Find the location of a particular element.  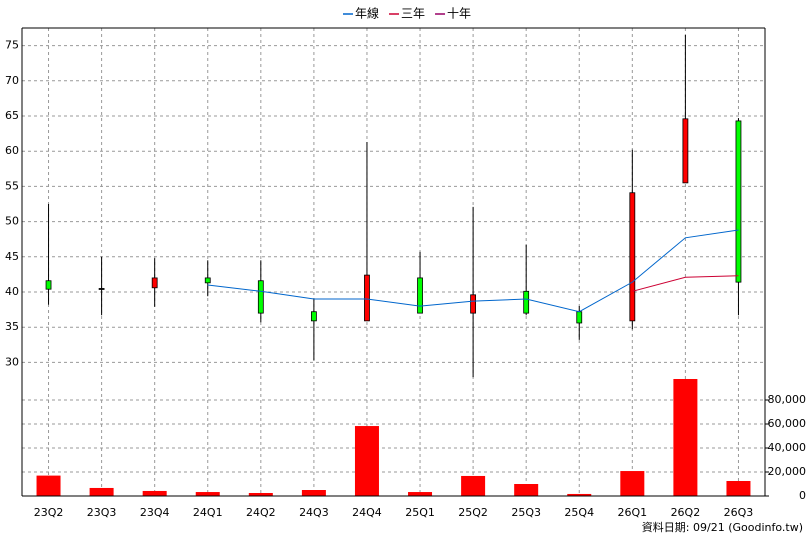

source-note: 資料日期: 09/21 (Goodinfo.tw) is located at coordinates (722, 527).